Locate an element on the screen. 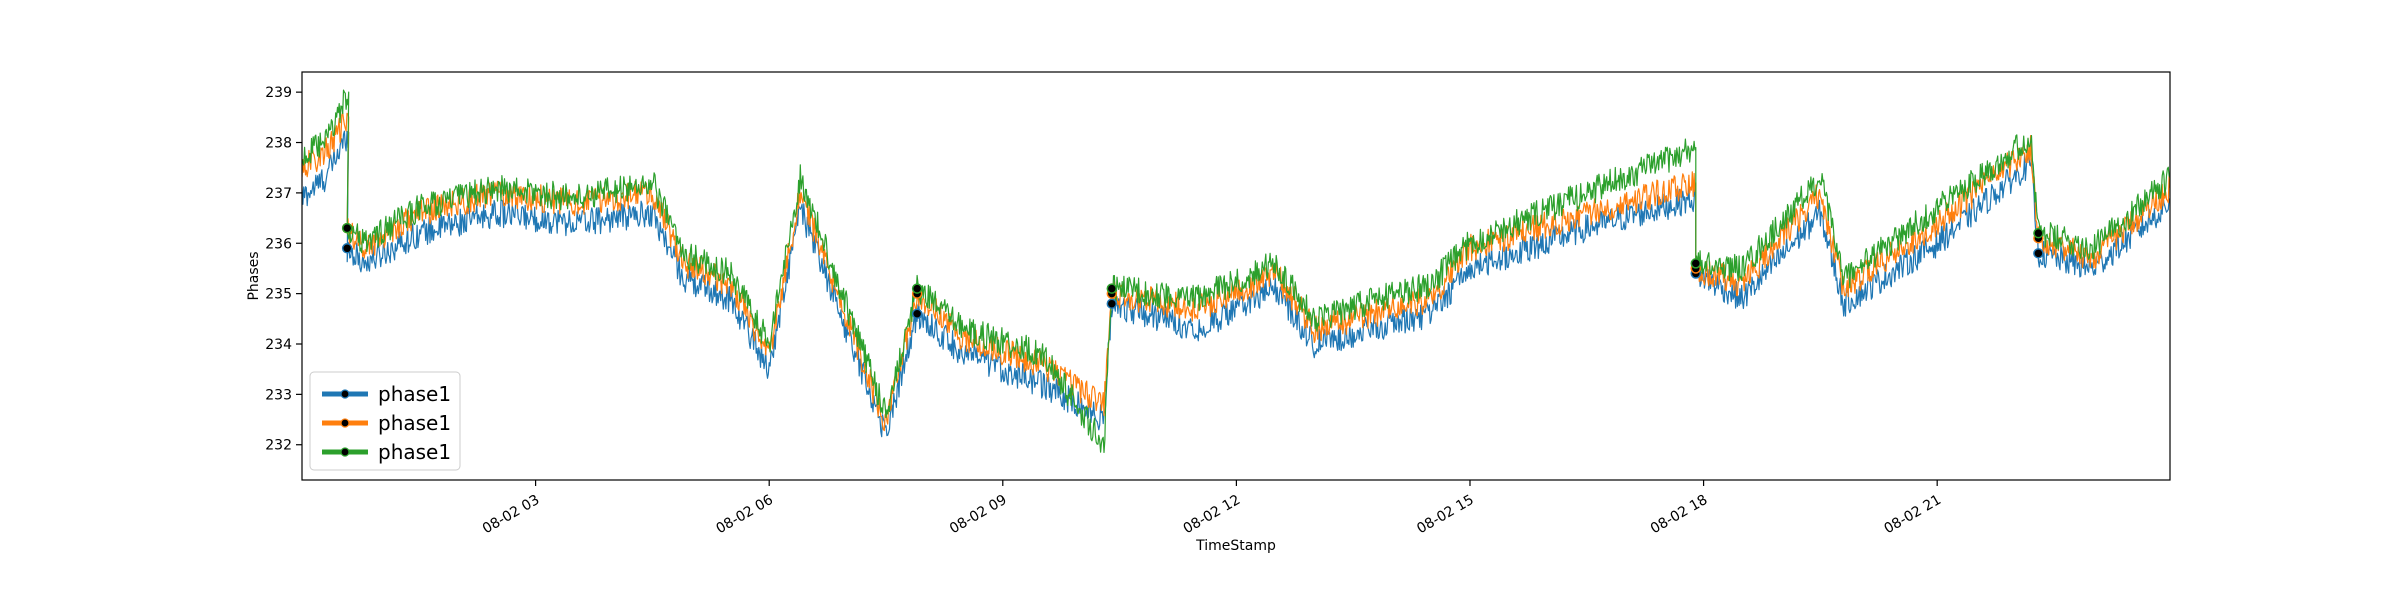 Image resolution: width=2400 pixels, height=600 pixels. y-axis: 232 233 234 235 236 237 238 239 is located at coordinates (283, 269).